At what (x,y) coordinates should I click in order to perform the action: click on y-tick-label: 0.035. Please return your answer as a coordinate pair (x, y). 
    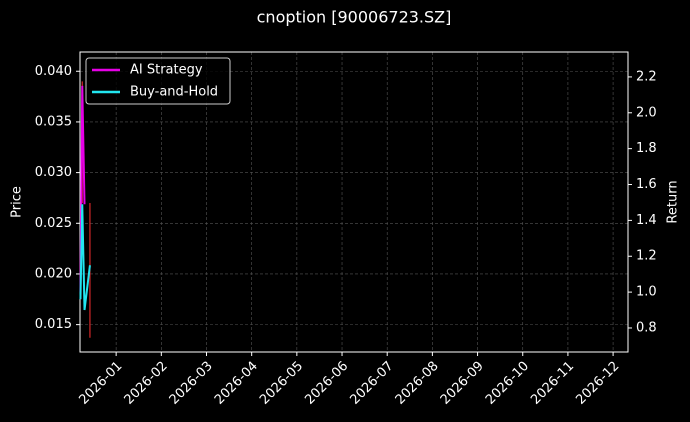
    Looking at the image, I should click on (53, 121).